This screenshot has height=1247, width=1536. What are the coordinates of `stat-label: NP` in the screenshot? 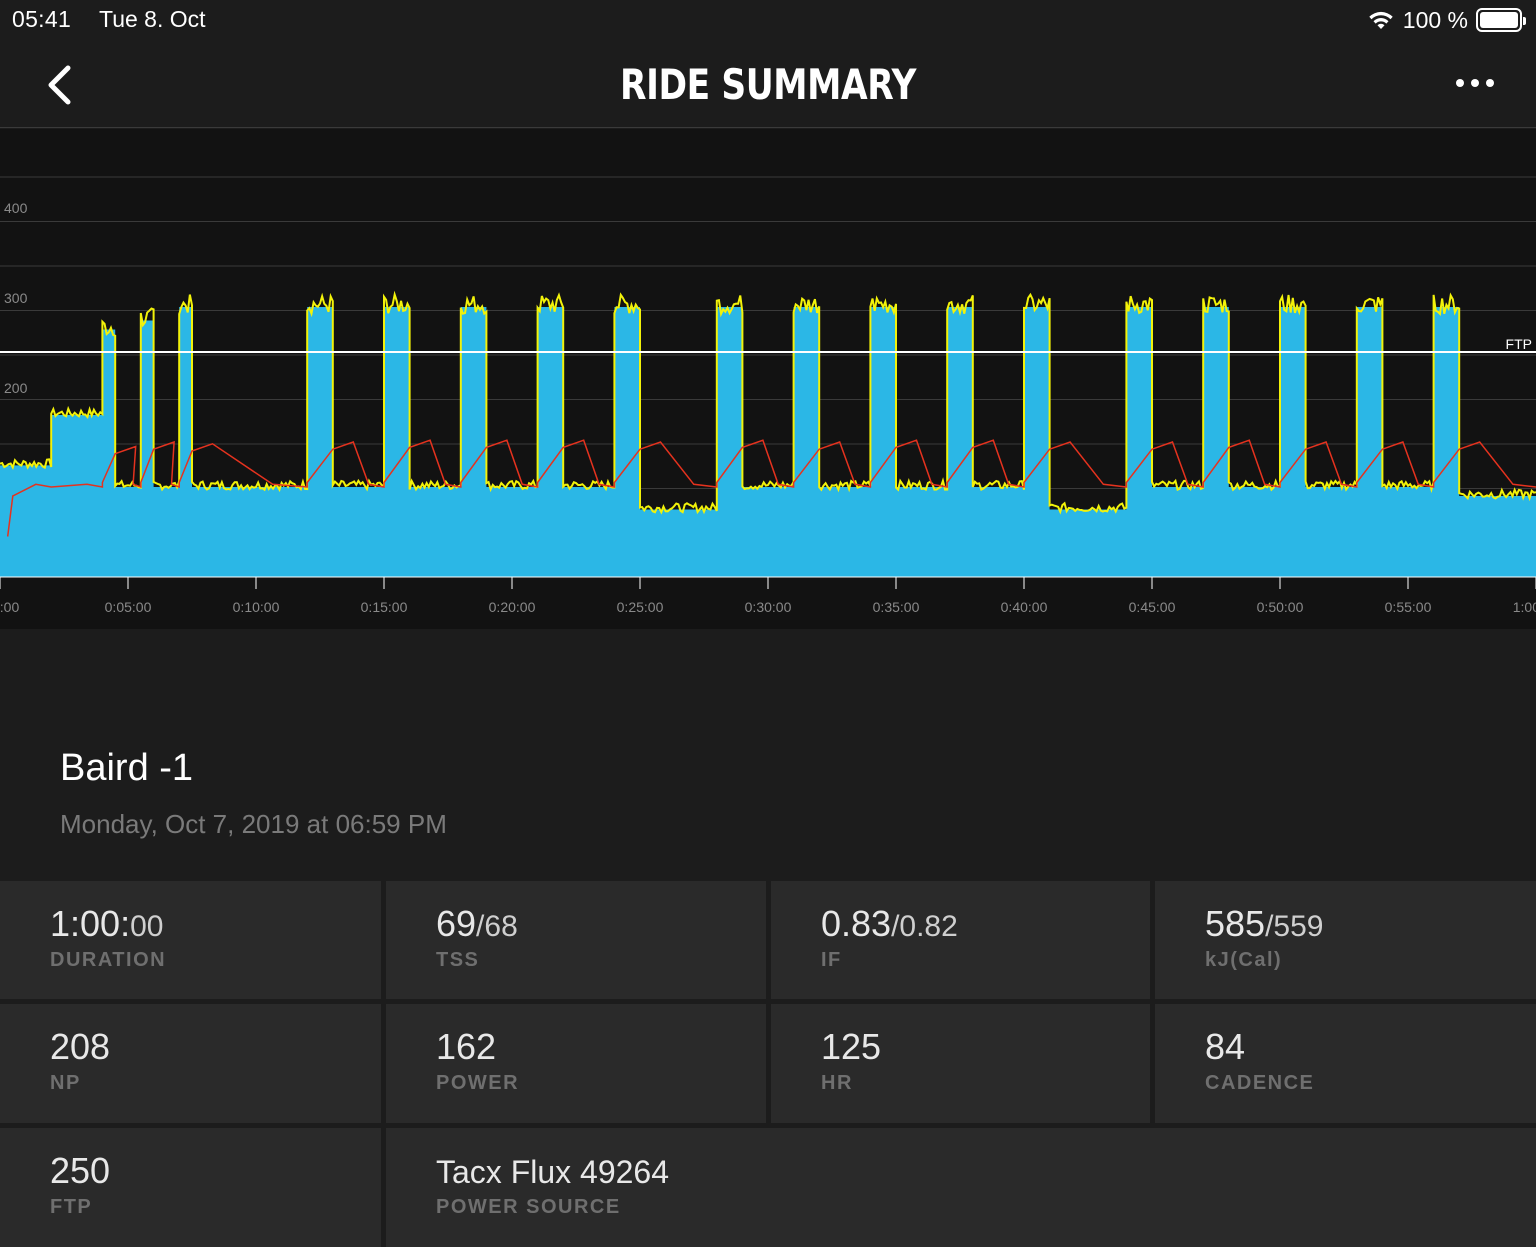 It's located at (65, 1083).